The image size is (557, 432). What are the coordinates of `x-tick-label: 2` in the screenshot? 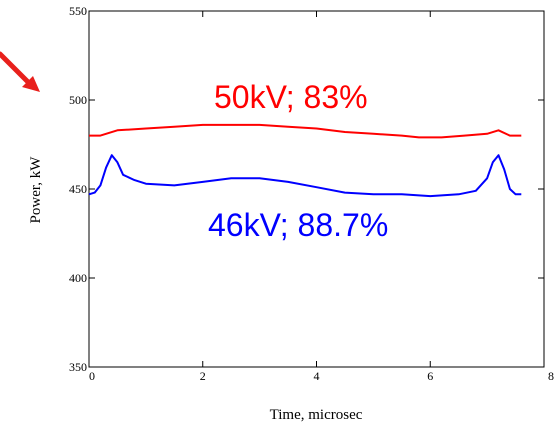 It's located at (203, 376).